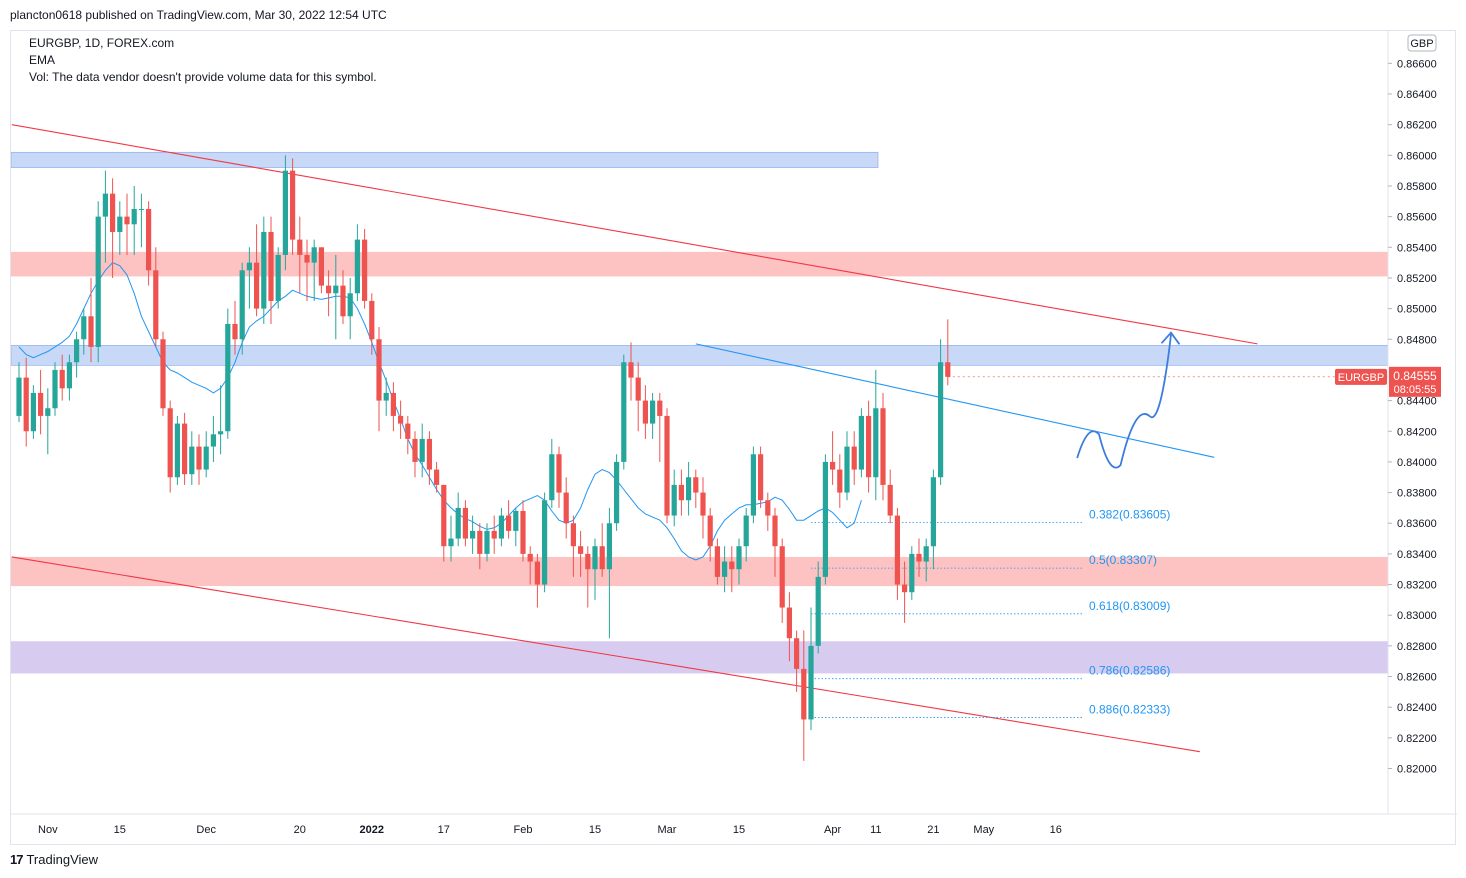  Describe the element at coordinates (1417, 64) in the screenshot. I see `price-tick-label: 0.86600` at that location.